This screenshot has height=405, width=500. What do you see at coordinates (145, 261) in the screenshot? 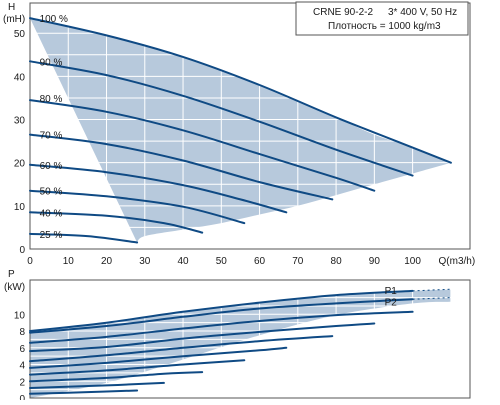
I see `x-tick-label: 30` at bounding box center [145, 261].